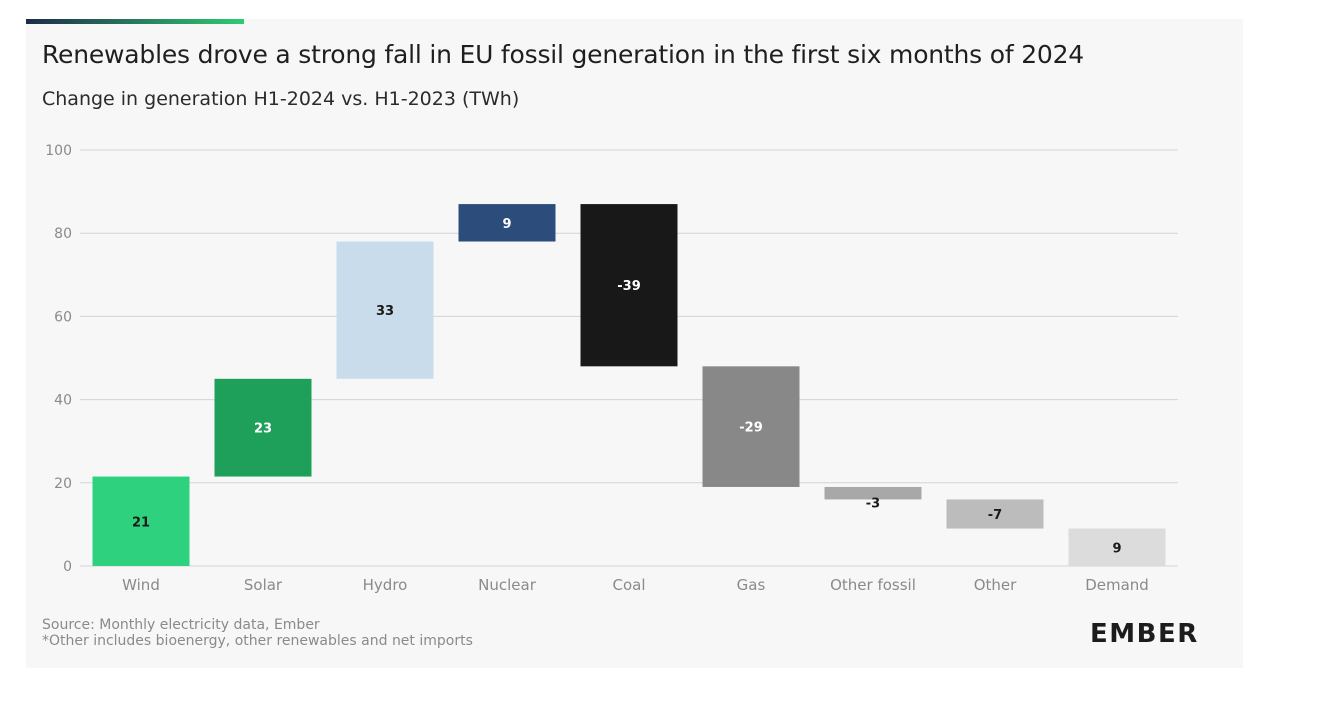 This screenshot has height=721, width=1323. What do you see at coordinates (58, 151) in the screenshot?
I see `y-tick-label: 100` at bounding box center [58, 151].